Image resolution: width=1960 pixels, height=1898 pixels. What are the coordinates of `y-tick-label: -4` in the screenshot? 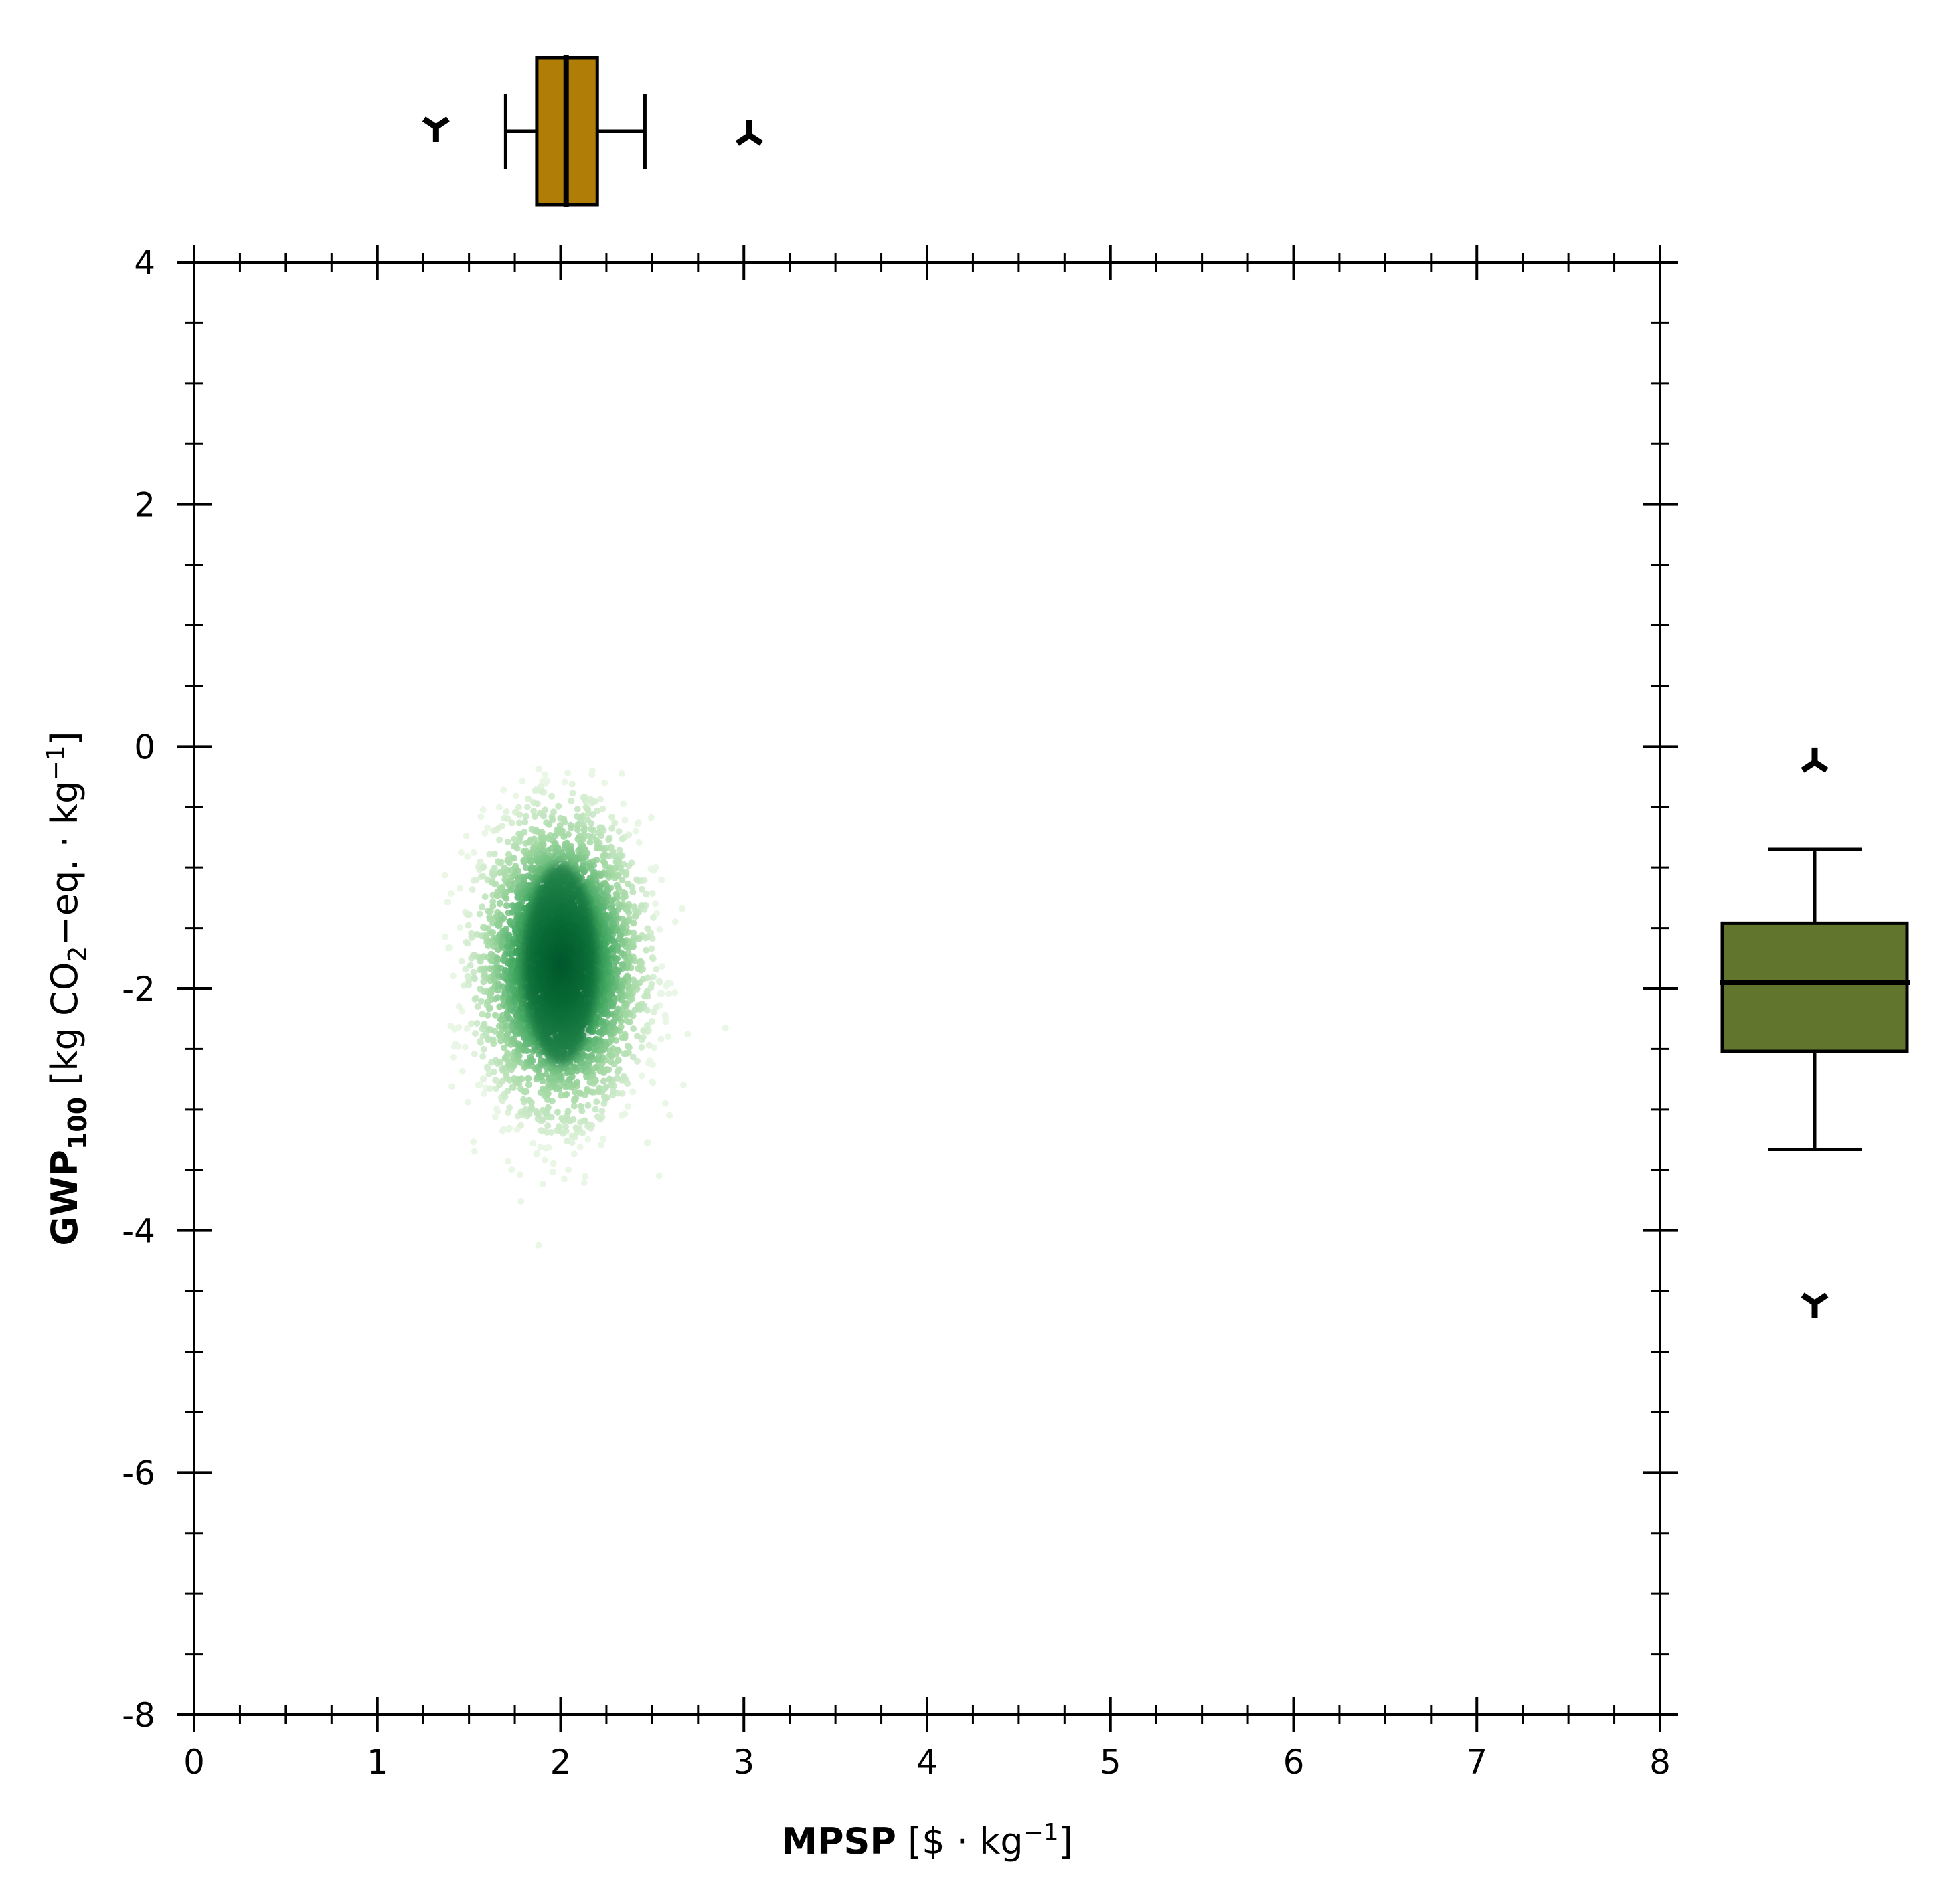 It's located at (138, 1231).